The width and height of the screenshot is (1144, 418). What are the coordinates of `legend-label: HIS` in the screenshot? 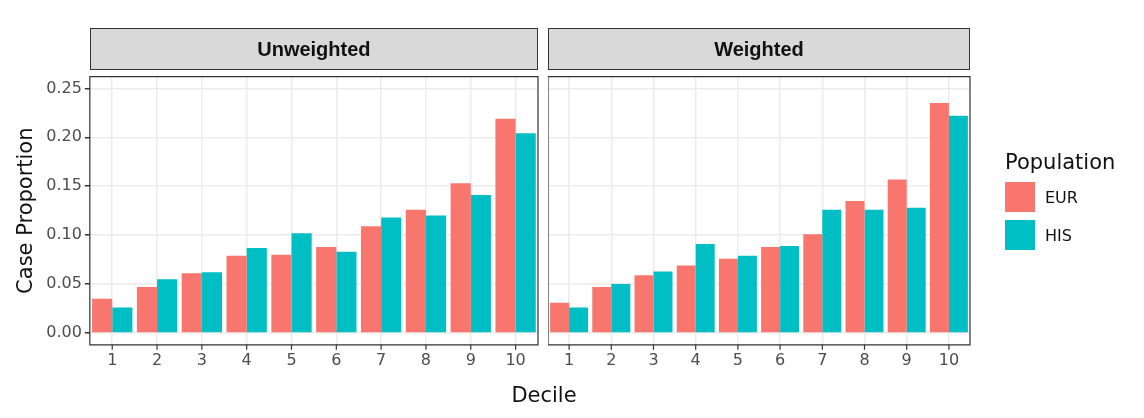 It's located at (1058, 235).